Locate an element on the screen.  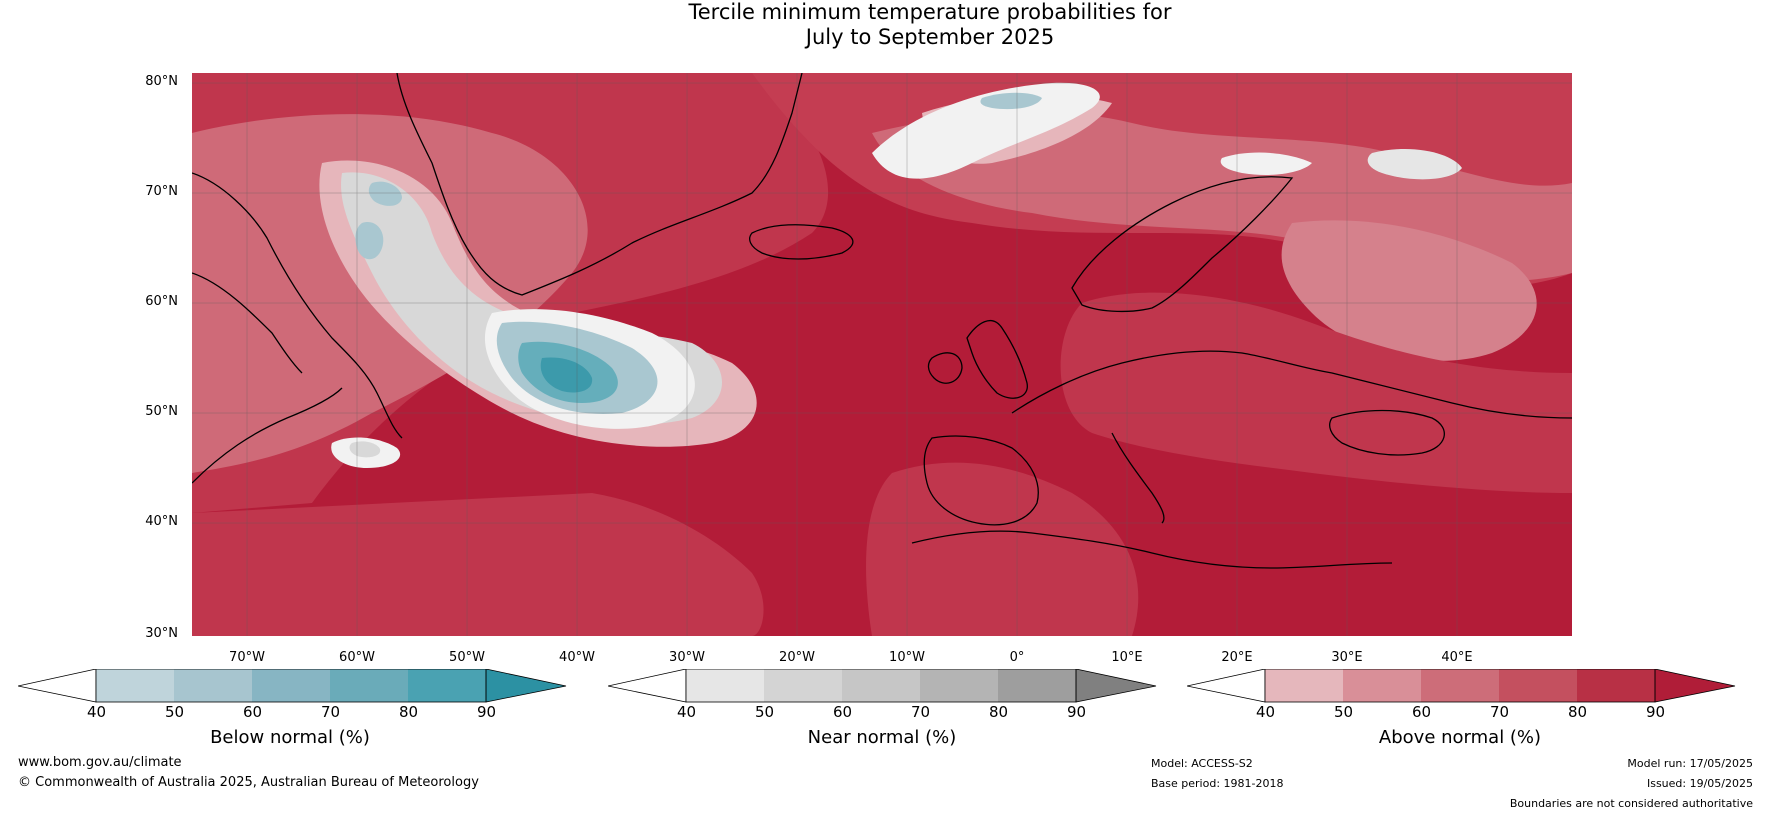
lon-label-70w: 70°W is located at coordinates (247, 657).